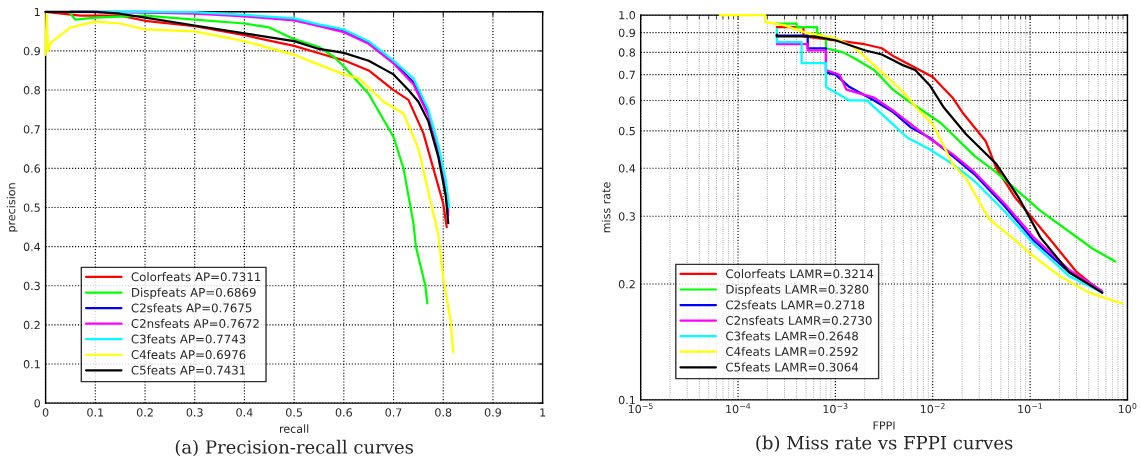 This screenshot has height=471, width=1140. I want to click on x-axis-title: recall, so click(294, 428).